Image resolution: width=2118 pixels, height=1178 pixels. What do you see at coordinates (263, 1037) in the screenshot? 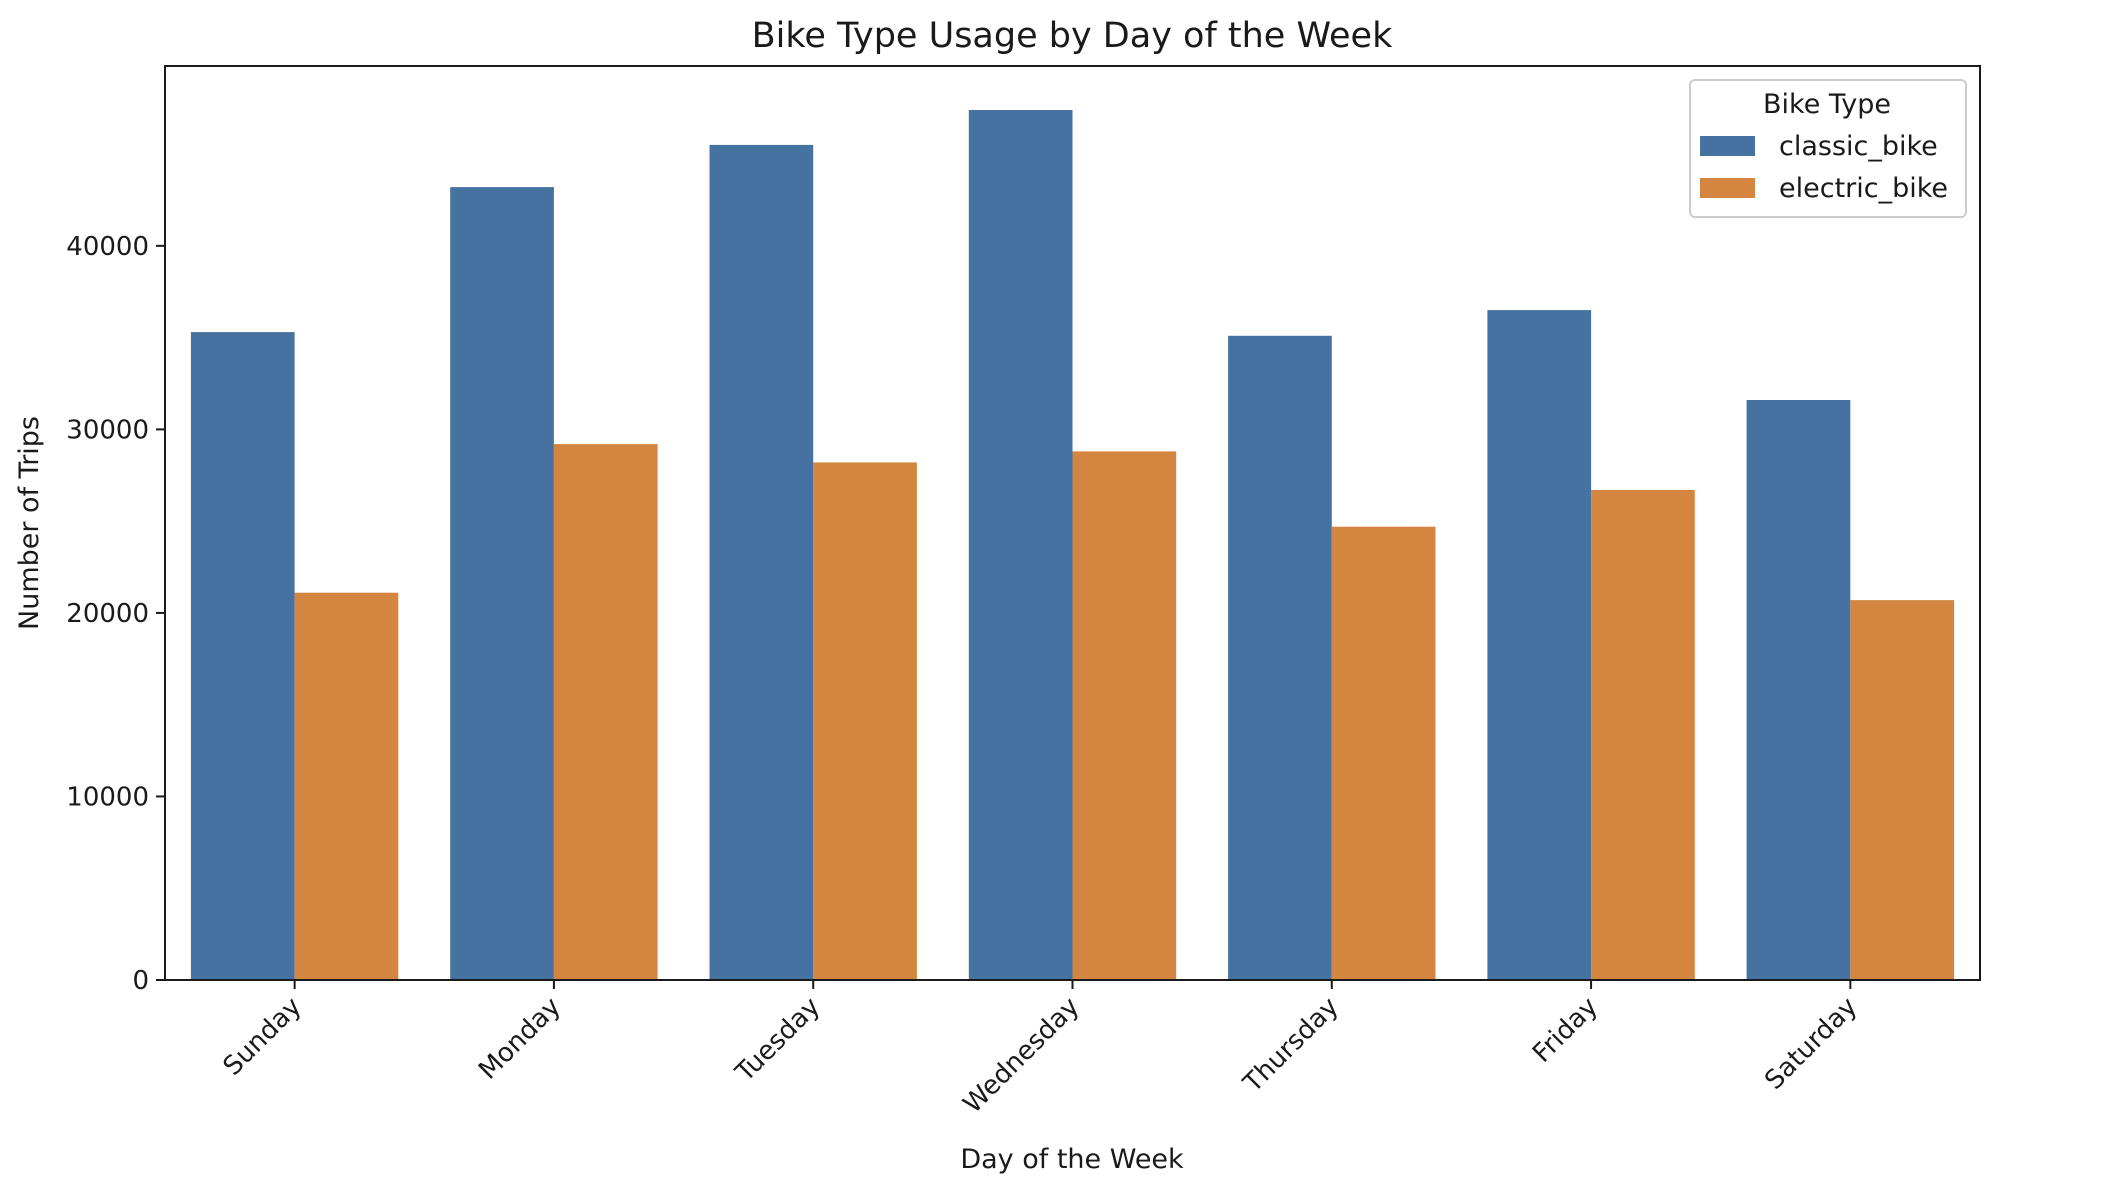
I see `x-tick-label-sunday: Sunday` at bounding box center [263, 1037].